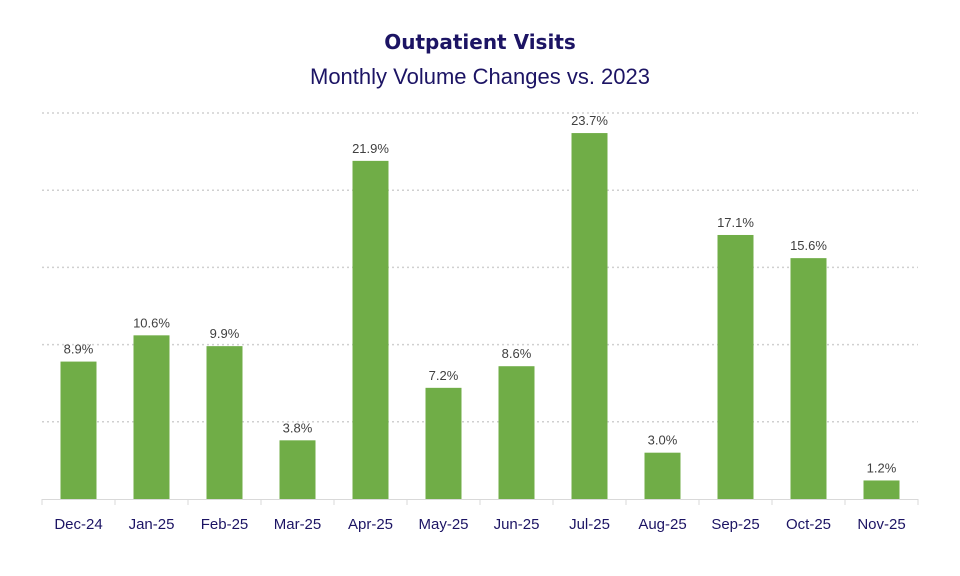 The image size is (960, 576). I want to click on data-label: 3.0%, so click(663, 440).